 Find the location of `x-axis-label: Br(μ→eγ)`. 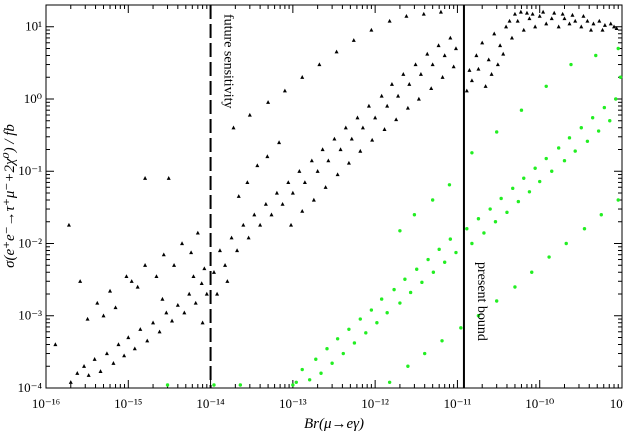

x-axis-label: Br(μ→eγ) is located at coordinates (334, 424).